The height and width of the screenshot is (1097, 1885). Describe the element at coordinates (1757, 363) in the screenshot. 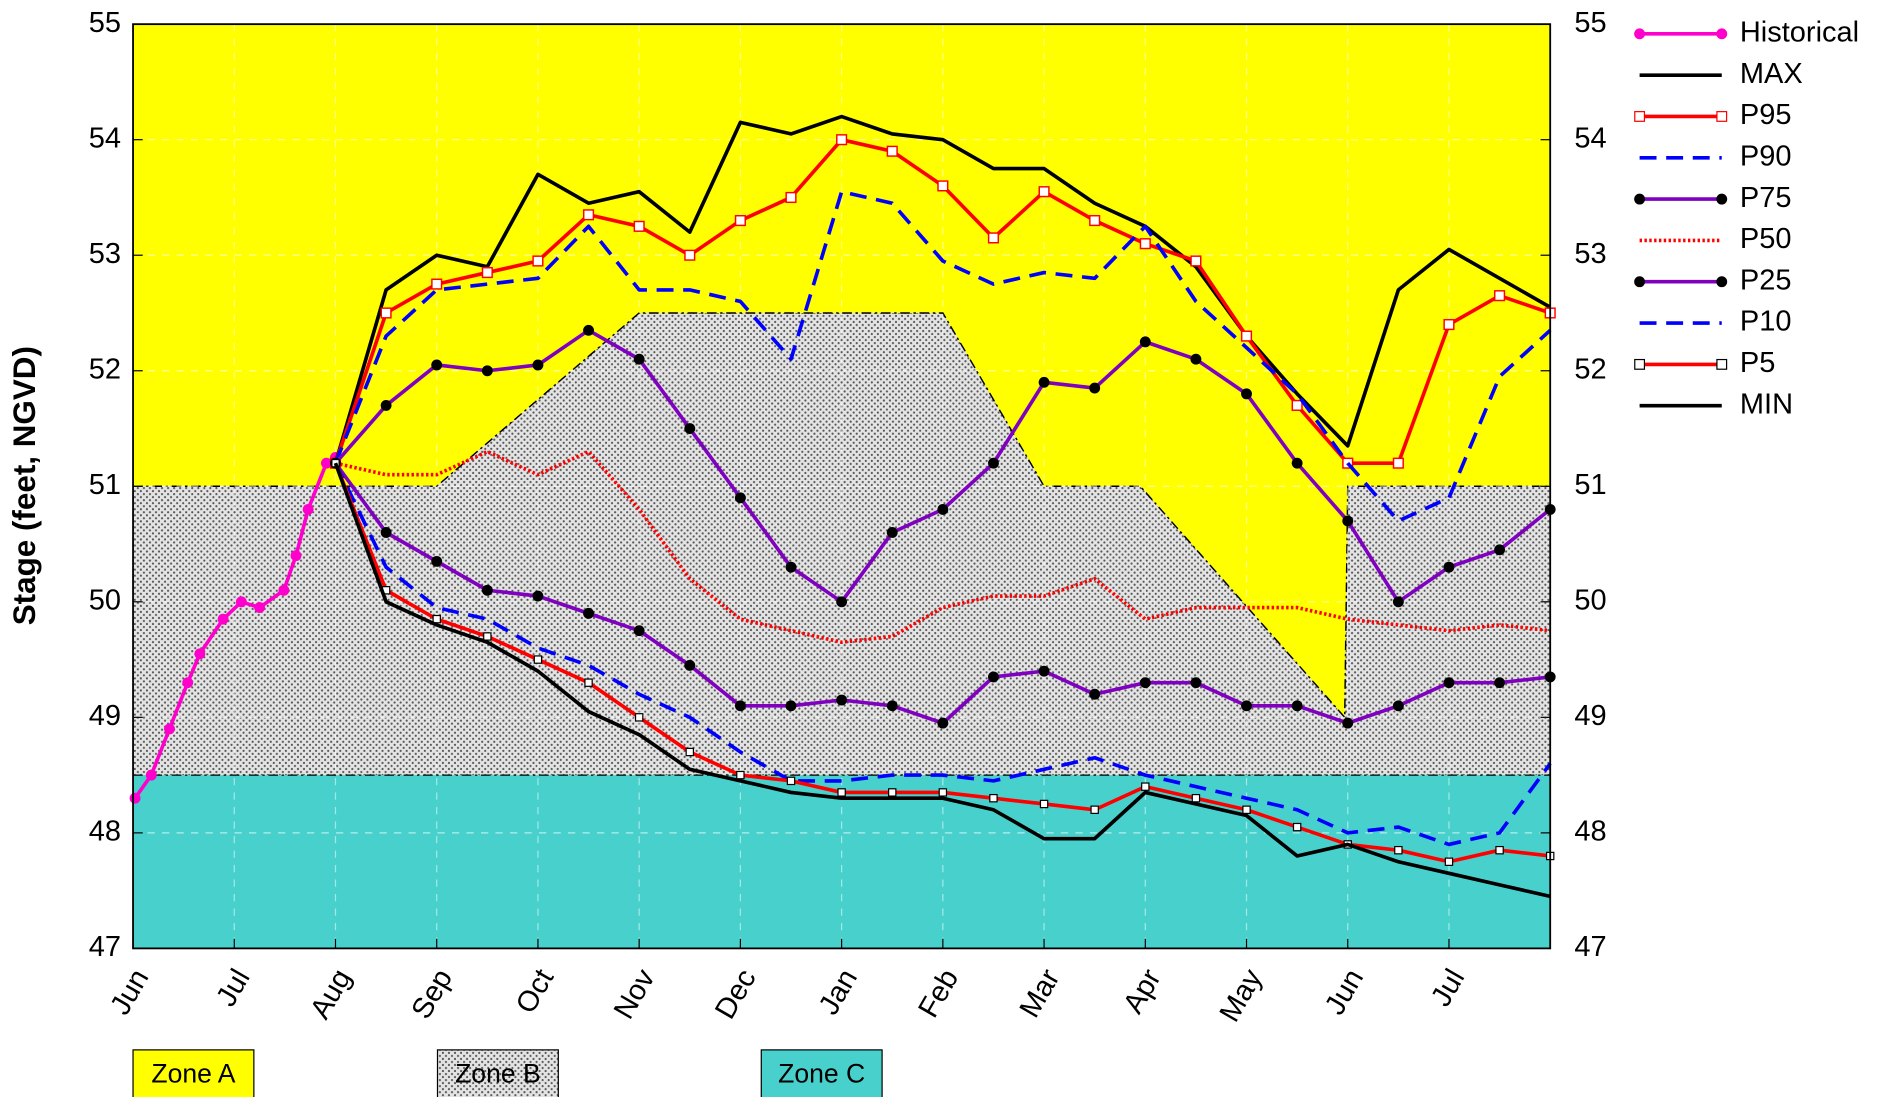

I see `legend-label: P5` at that location.